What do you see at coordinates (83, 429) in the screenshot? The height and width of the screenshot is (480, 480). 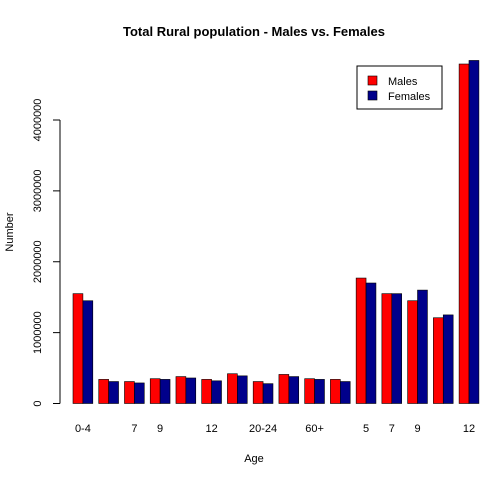 I see `x-tick-label: 0-4` at bounding box center [83, 429].